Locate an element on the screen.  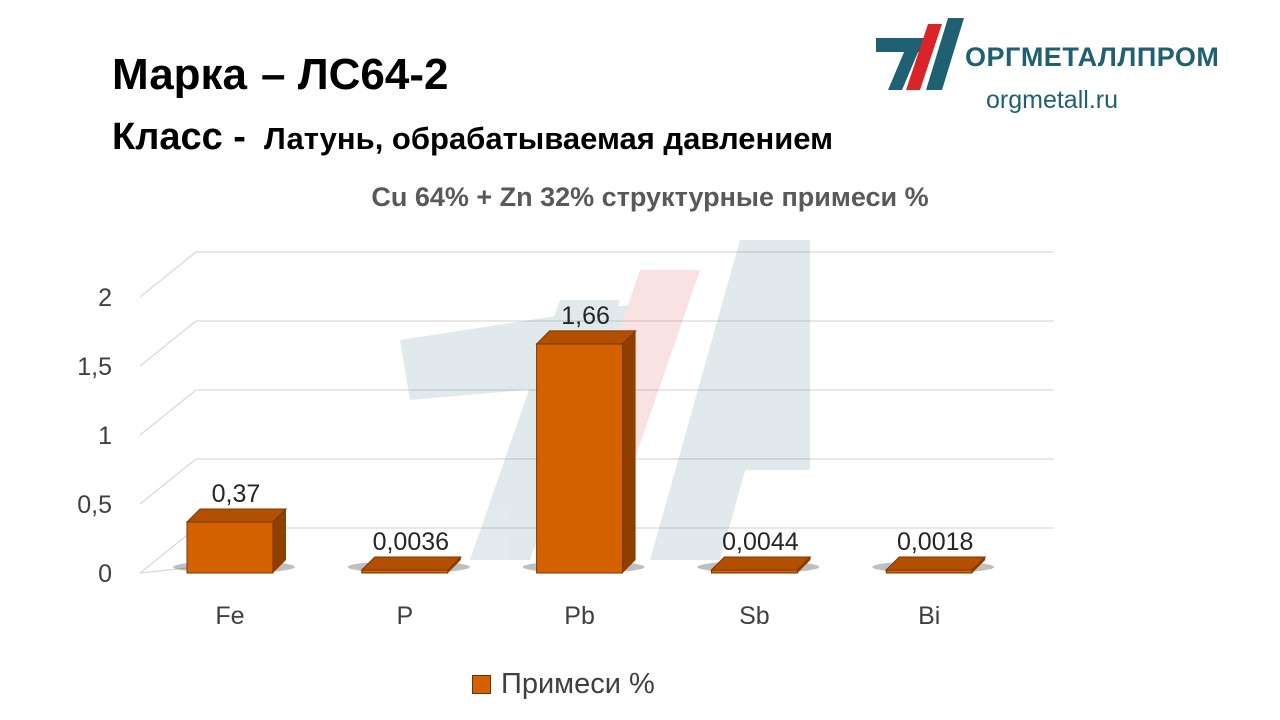
bar-top-p is located at coordinates (411, 563).